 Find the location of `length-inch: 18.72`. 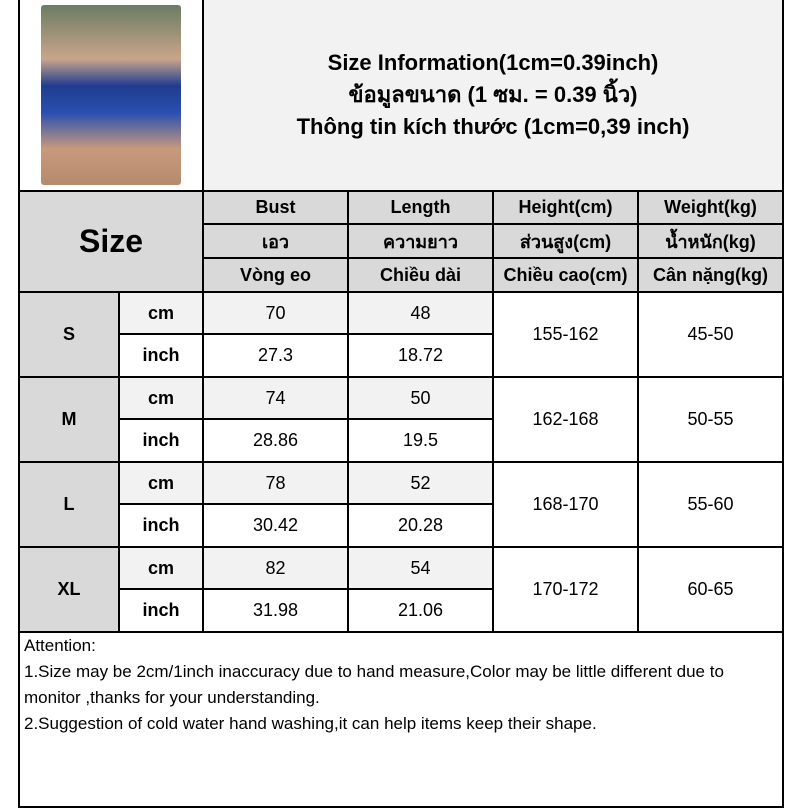

length-inch: 18.72 is located at coordinates (420, 355).